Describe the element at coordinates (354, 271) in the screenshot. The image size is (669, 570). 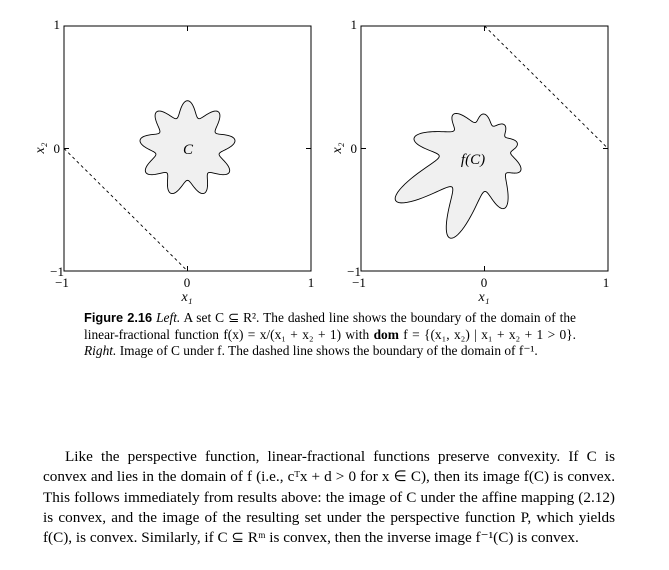
I see `right-ytick-bottom: −1` at that location.